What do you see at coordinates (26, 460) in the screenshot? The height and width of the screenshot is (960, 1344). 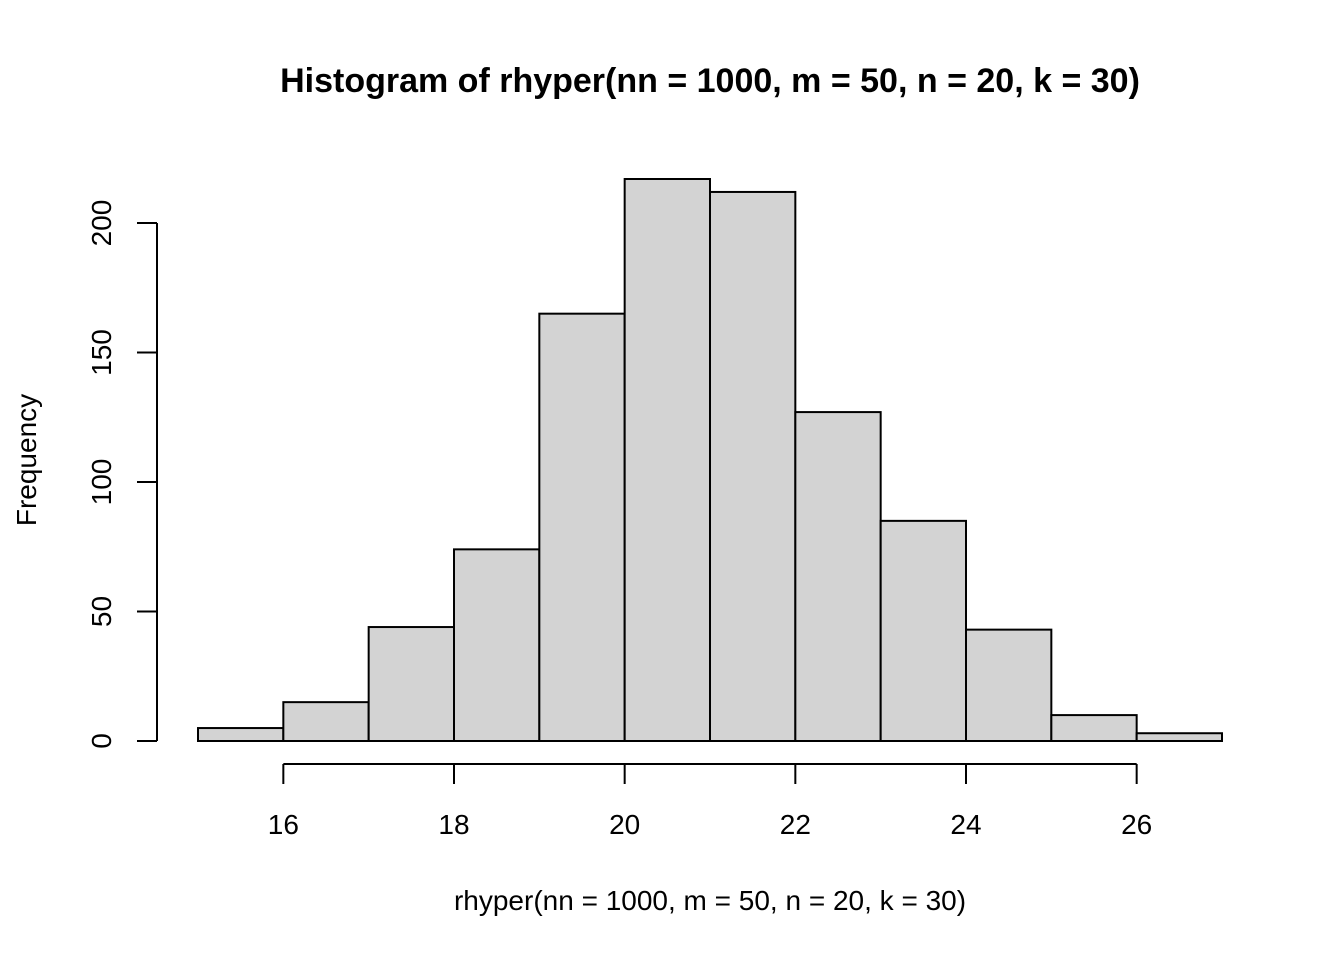 I see `y-axis-label: Frequency` at bounding box center [26, 460].